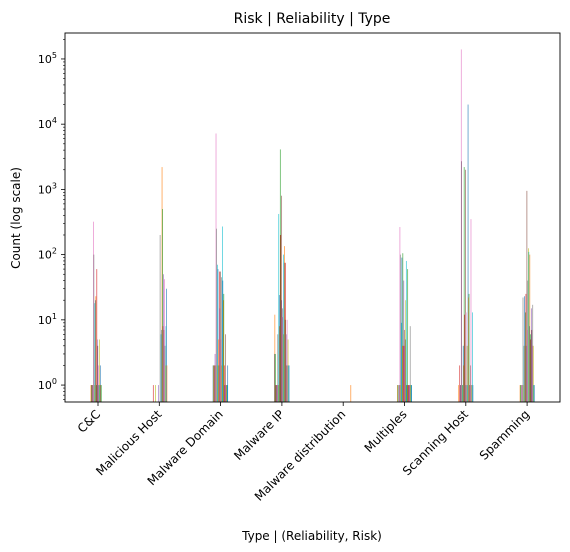  I want to click on x-tick-label: C&C, so click(89, 421).